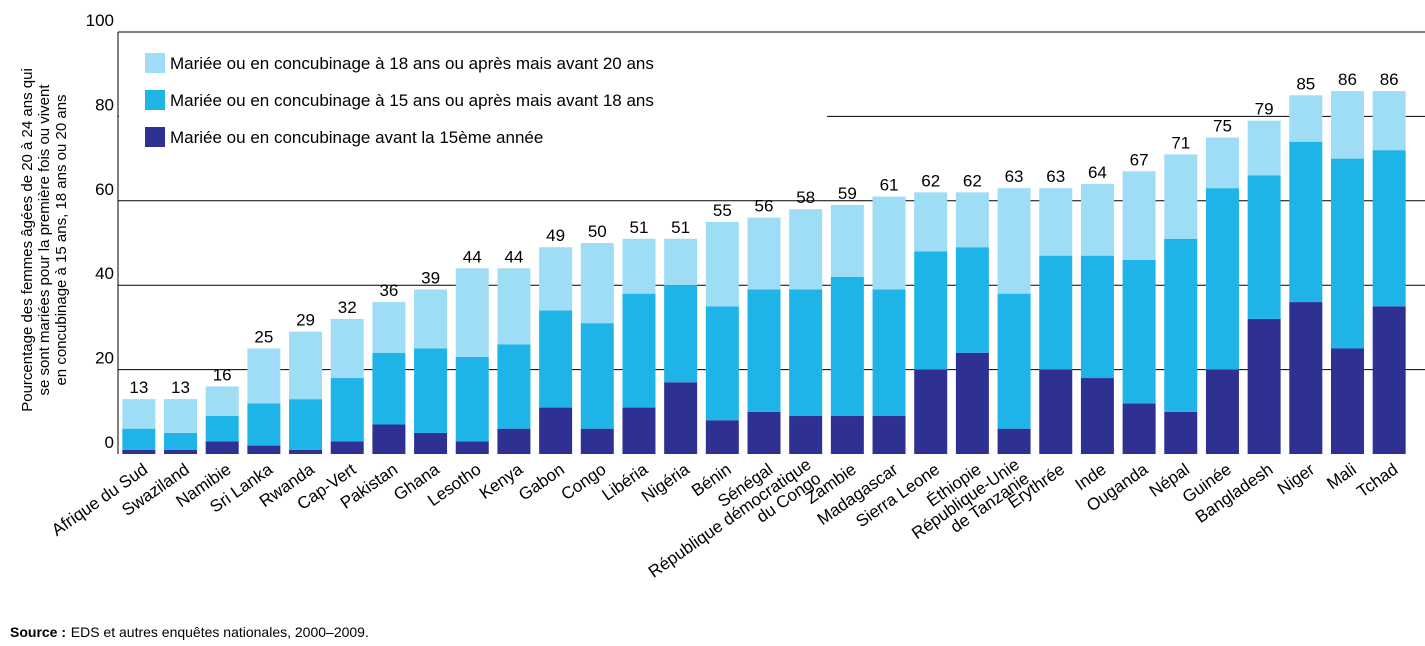  Describe the element at coordinates (100, 20) in the screenshot. I see `y-tick-label: 100` at that location.